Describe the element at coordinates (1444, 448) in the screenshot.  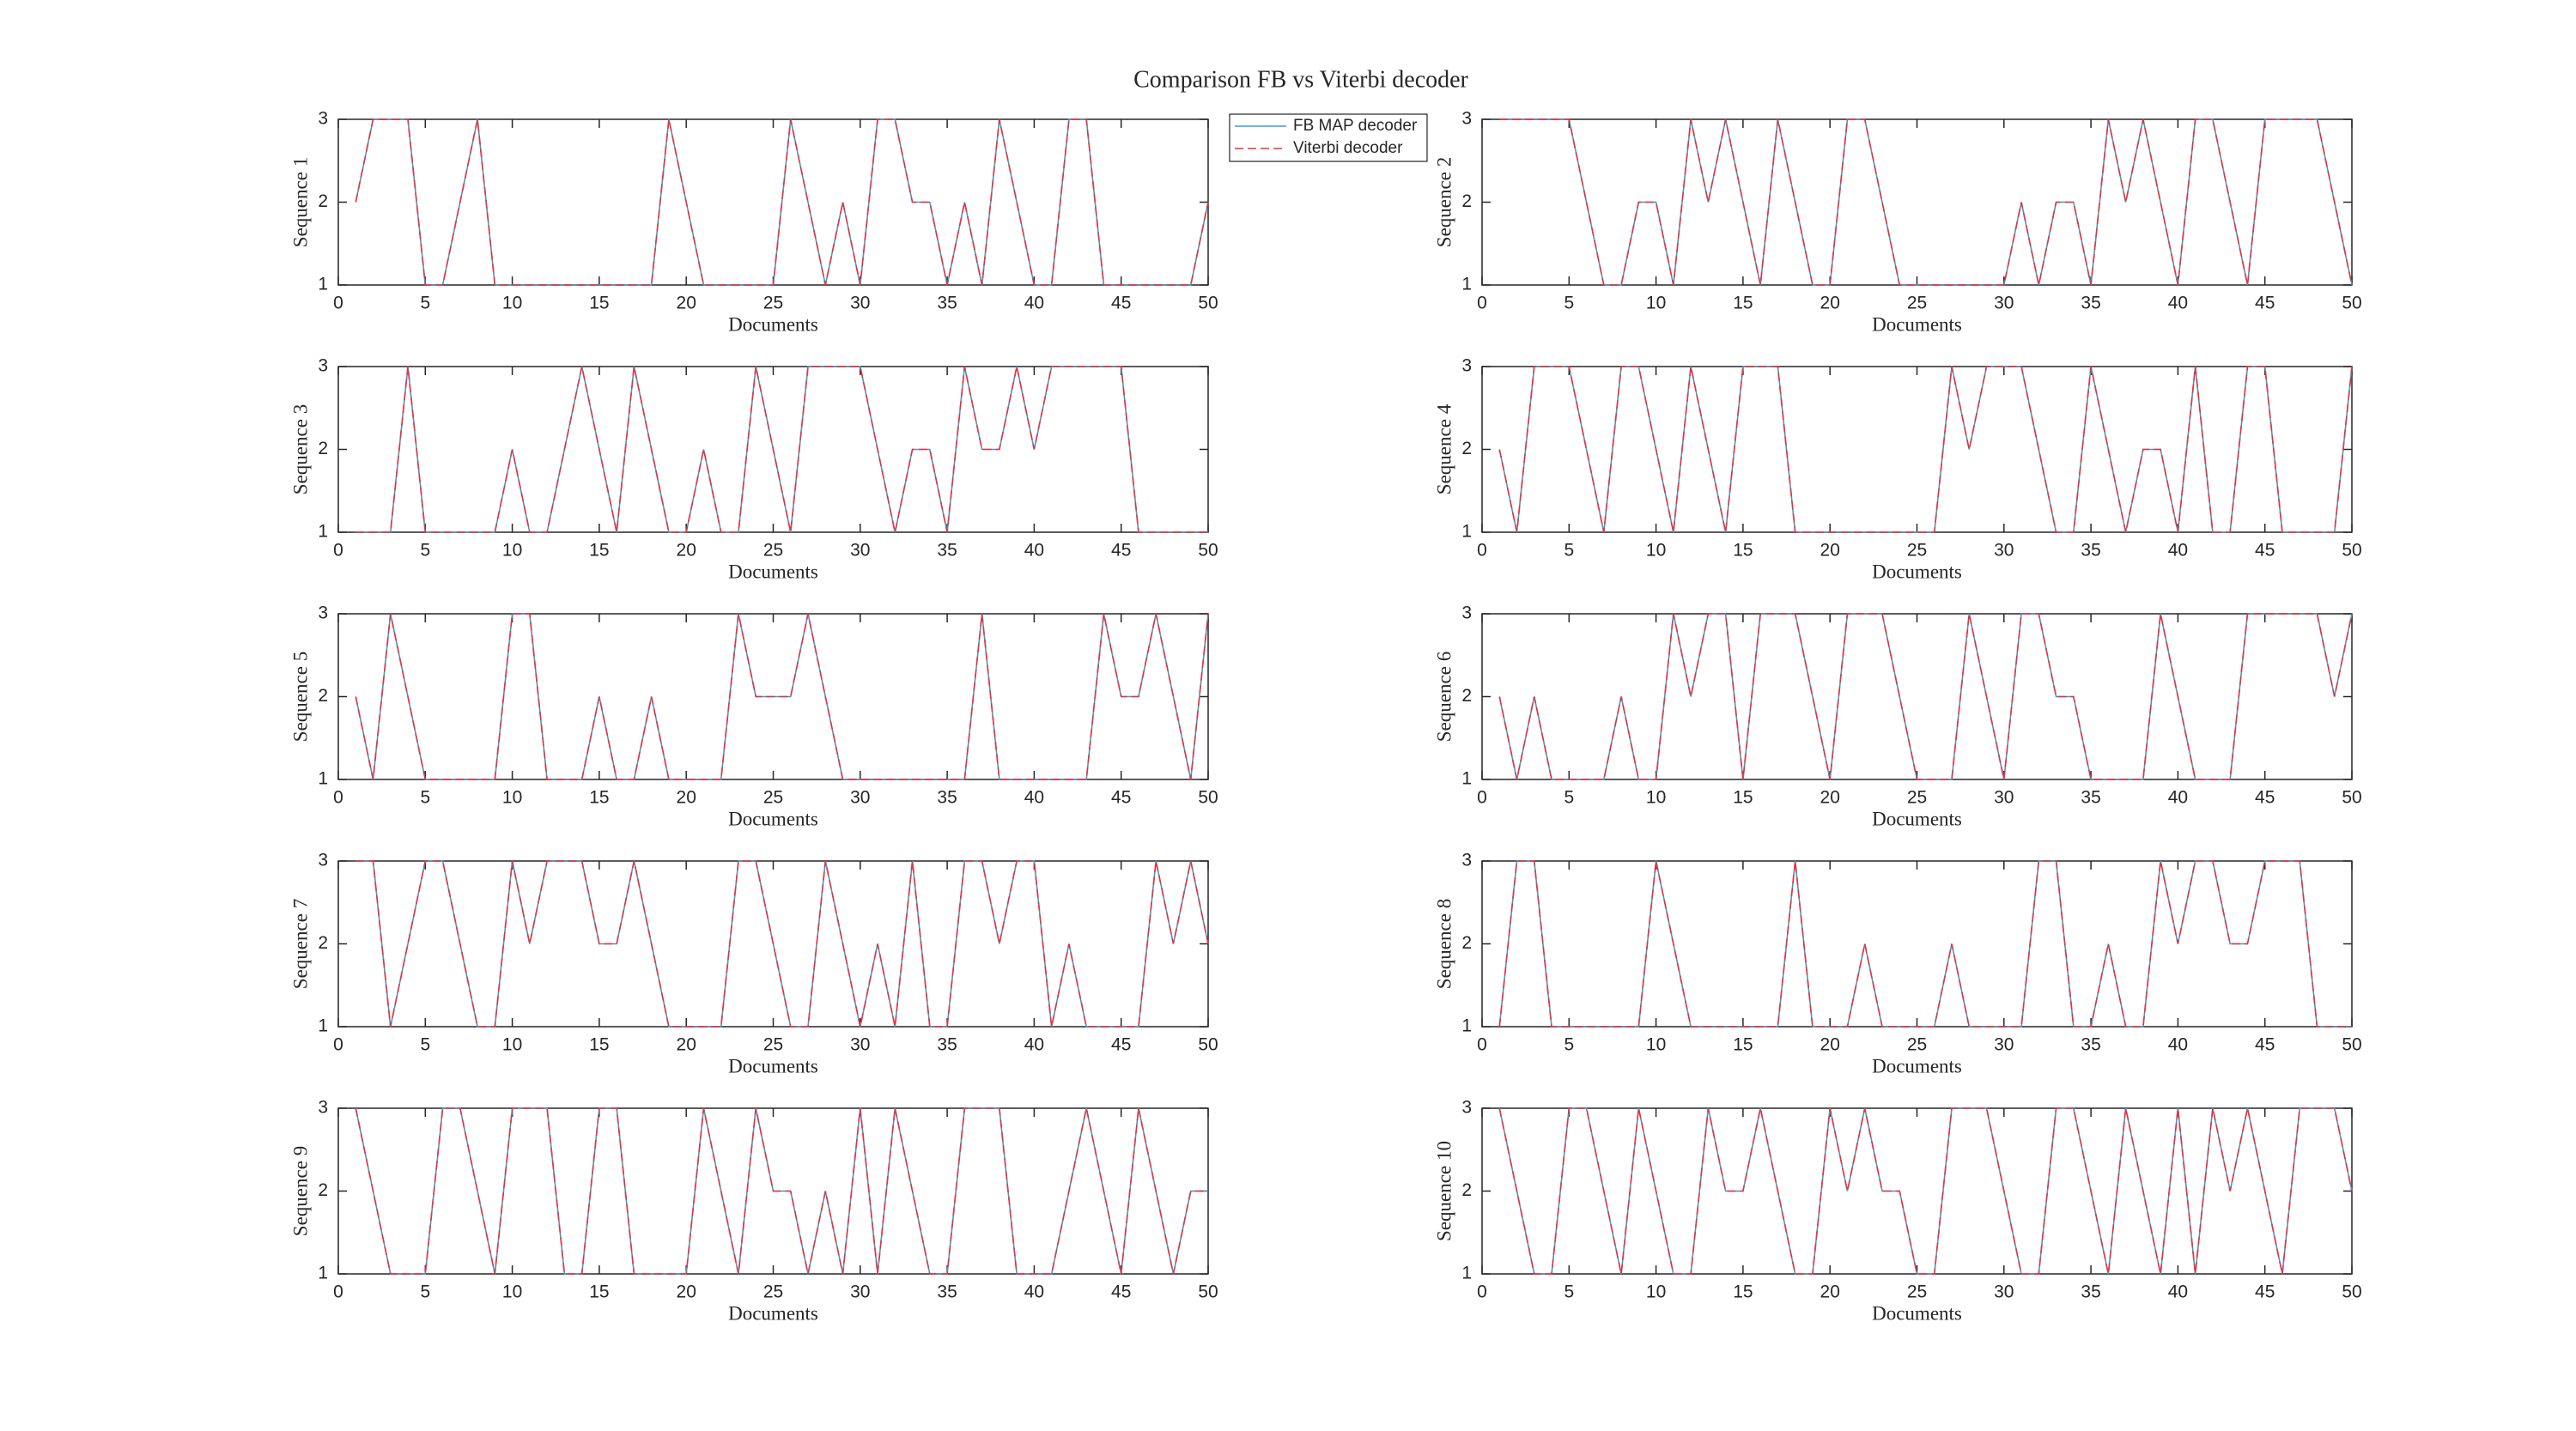
I see `y-axis-label: Sequence 4` at that location.